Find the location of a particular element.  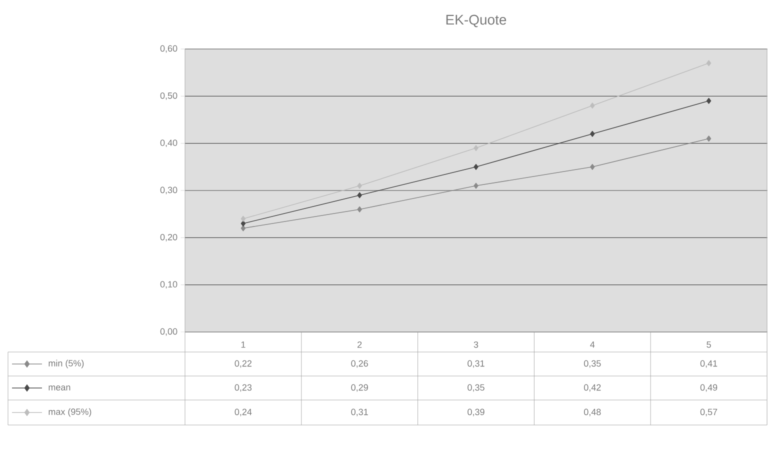

data-label: 0,57 is located at coordinates (709, 412).